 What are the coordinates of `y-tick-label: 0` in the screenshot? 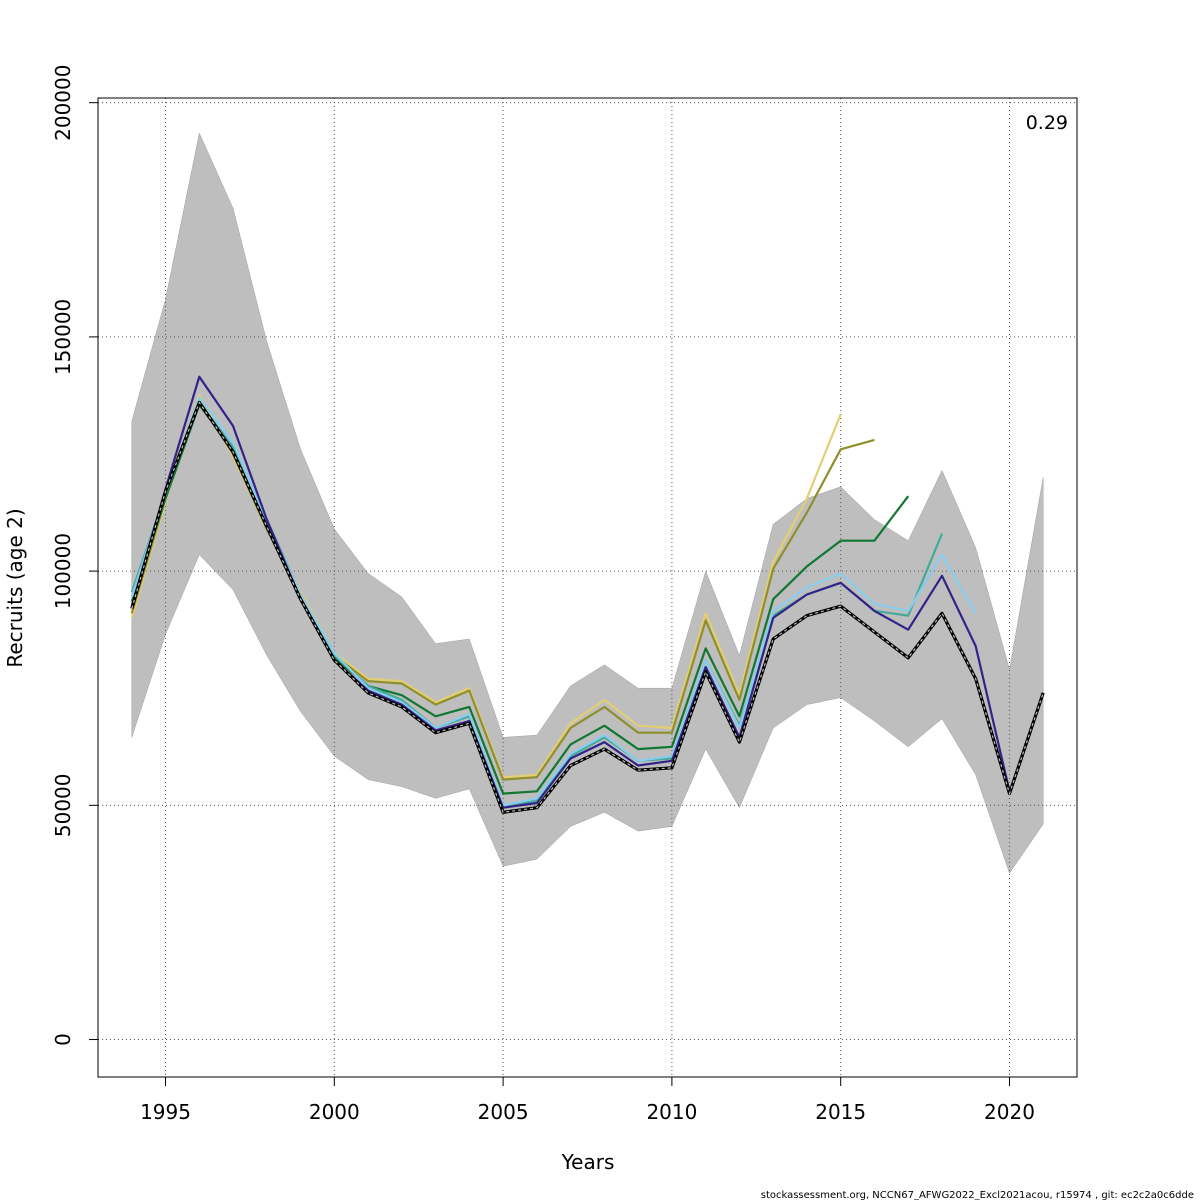 It's located at (63, 1039).